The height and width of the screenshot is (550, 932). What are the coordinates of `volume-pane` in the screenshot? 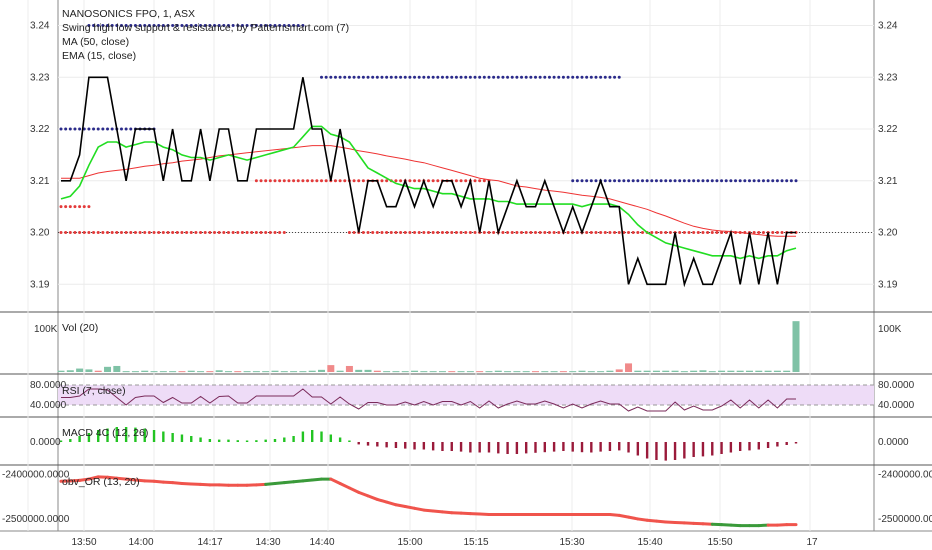 It's located at (428, 347).